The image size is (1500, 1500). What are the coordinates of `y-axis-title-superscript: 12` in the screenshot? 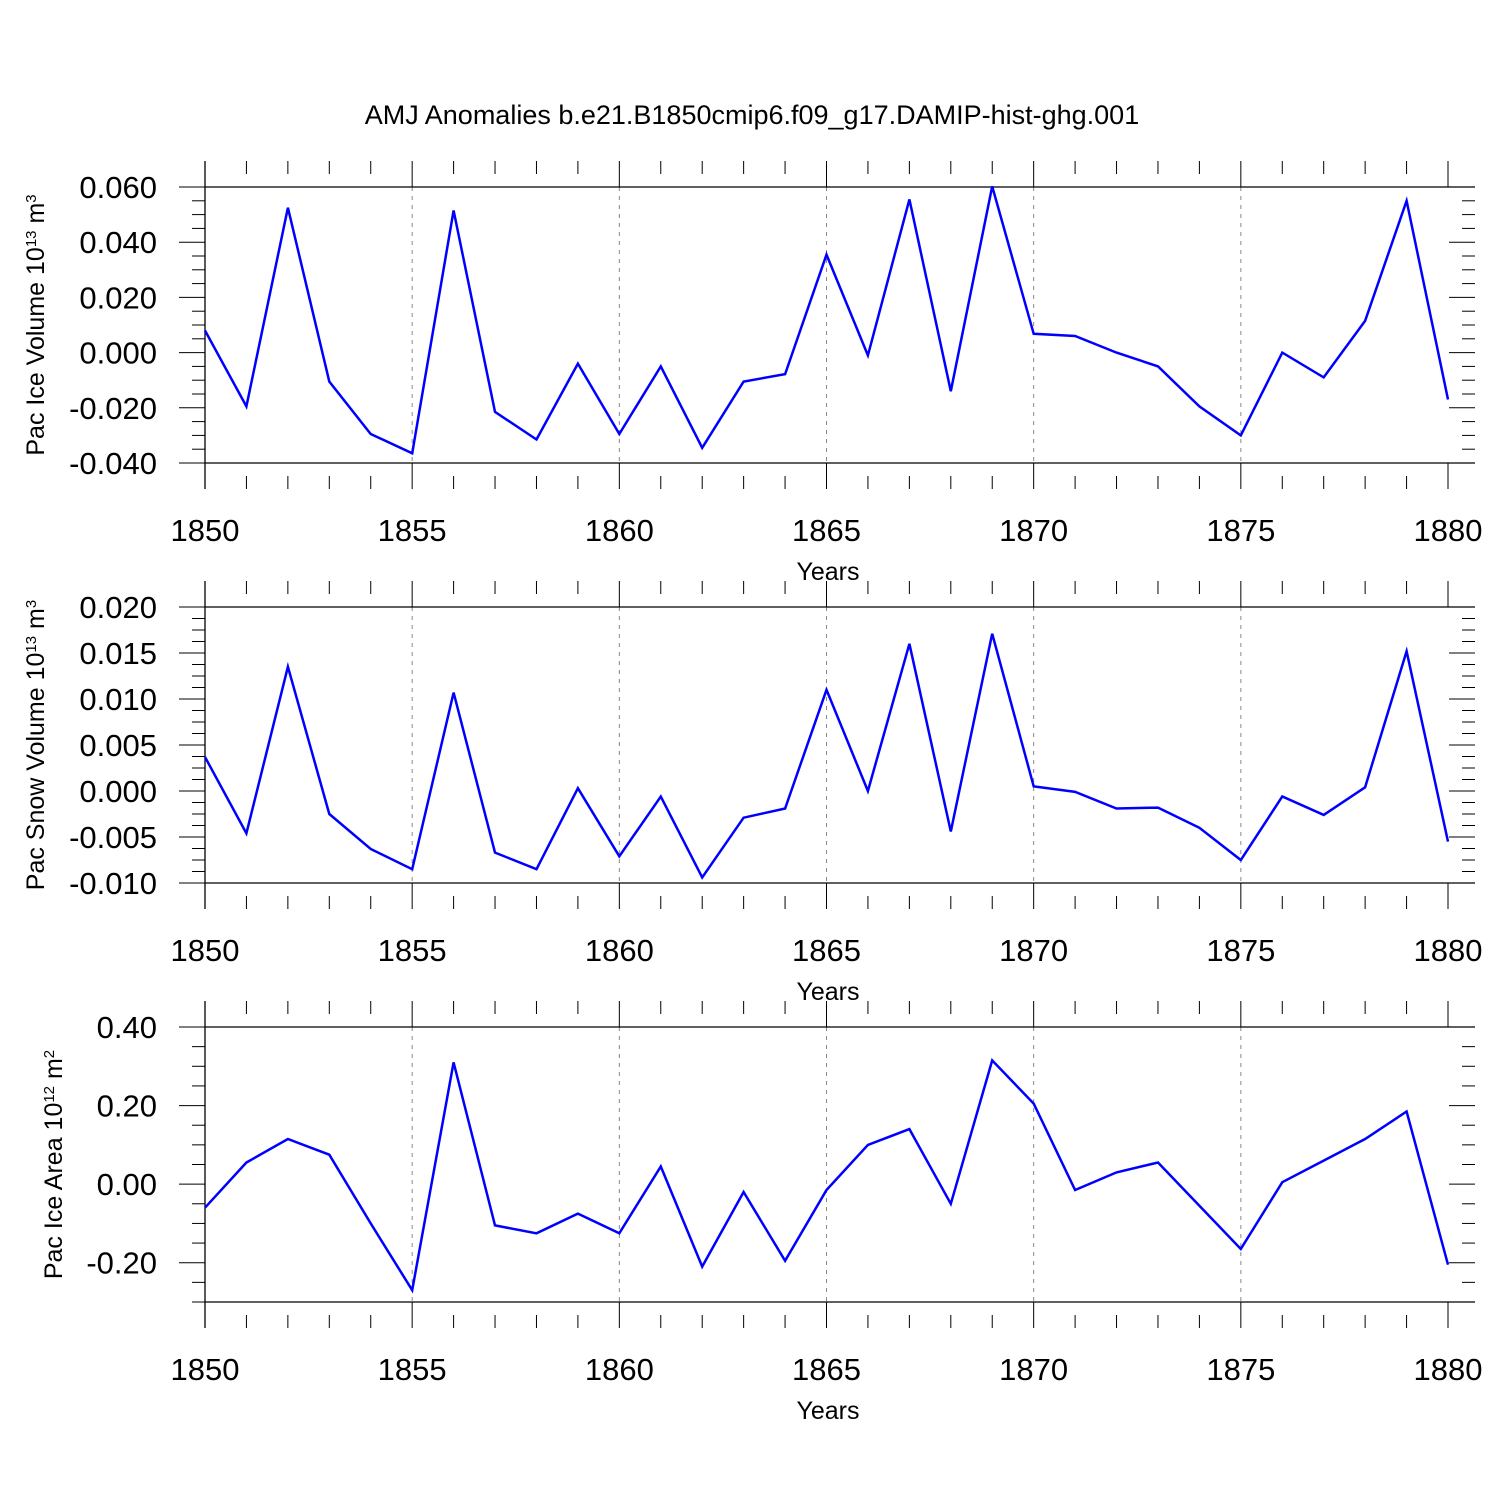 It's located at (49, 1094).